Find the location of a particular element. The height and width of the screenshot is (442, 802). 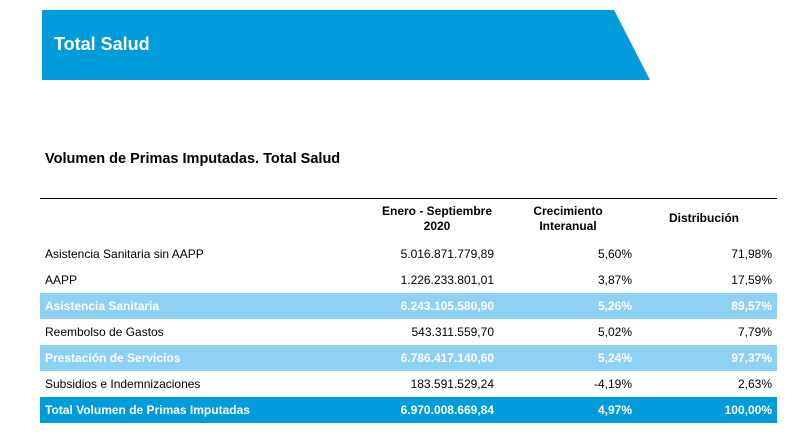

row-amount: 543.311.559,70 is located at coordinates (452, 332).